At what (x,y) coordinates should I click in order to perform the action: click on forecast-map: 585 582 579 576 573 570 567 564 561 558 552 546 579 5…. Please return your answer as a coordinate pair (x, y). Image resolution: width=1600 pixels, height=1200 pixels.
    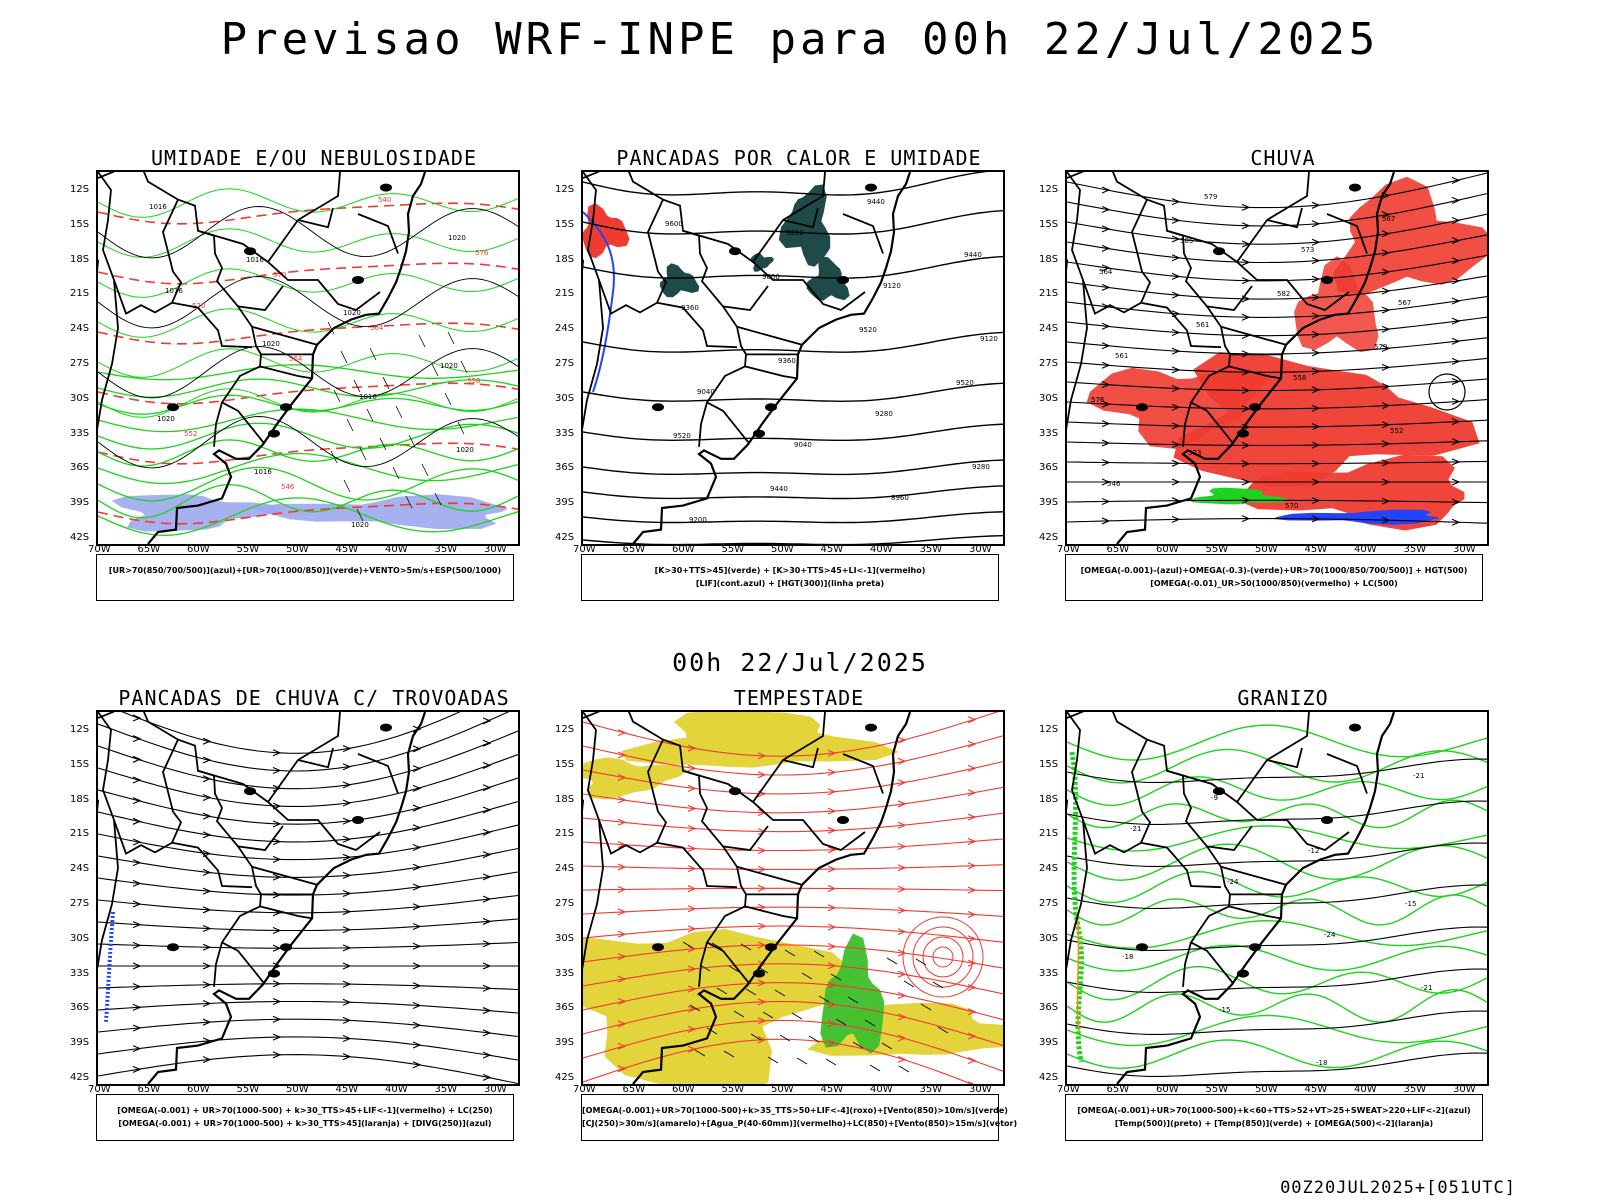
    Looking at the image, I should click on (1277, 358).